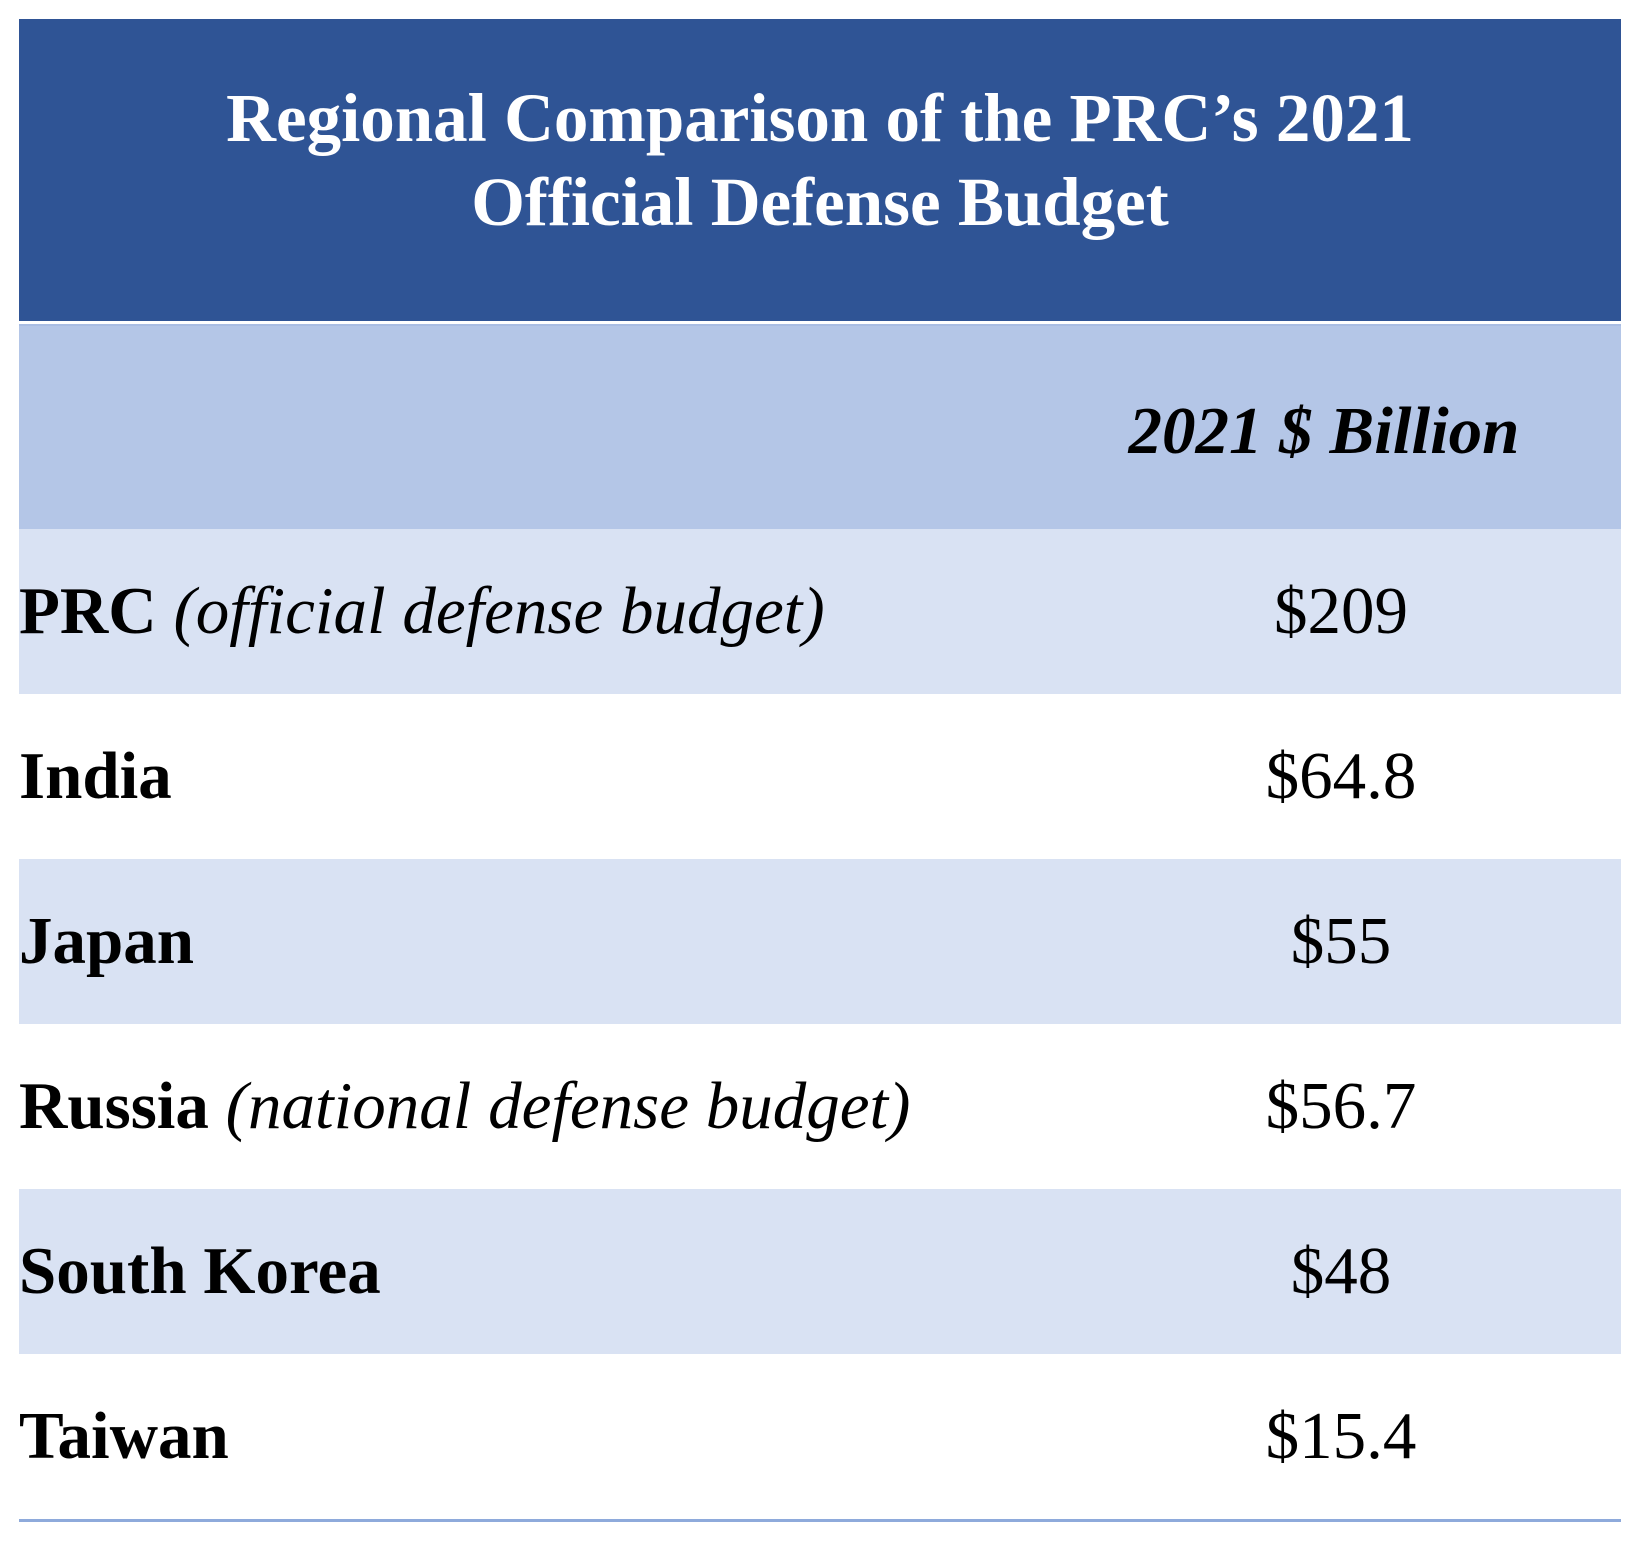 Image resolution: width=1634 pixels, height=1556 pixels. I want to click on title-separator, so click(820, 322).